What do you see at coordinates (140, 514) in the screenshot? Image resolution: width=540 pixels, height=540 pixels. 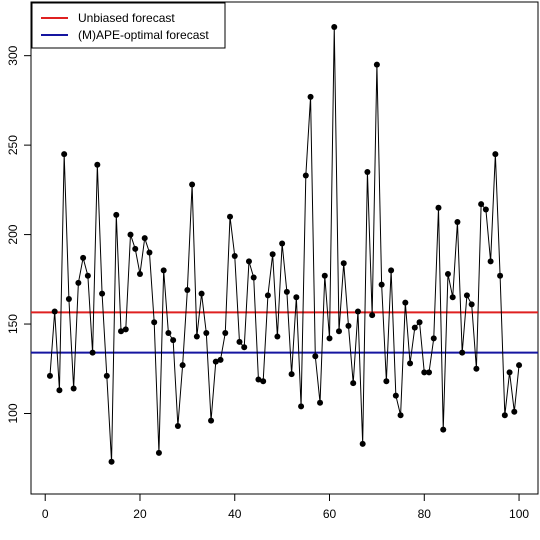 I see `x-tick-label: 20` at bounding box center [140, 514].